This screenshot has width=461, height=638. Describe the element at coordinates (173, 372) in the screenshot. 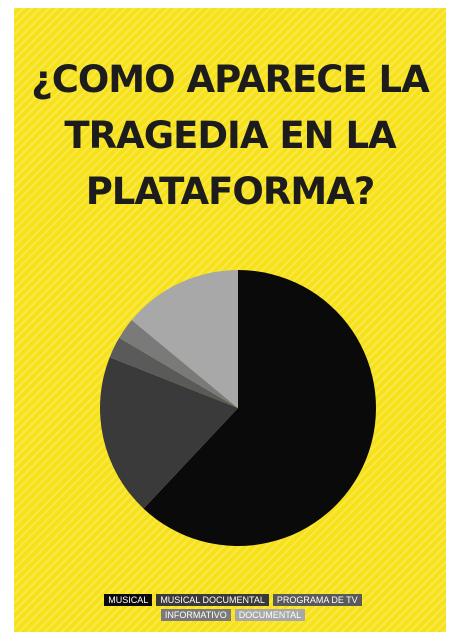

I see `pie-slice-programa-de-tv` at that location.